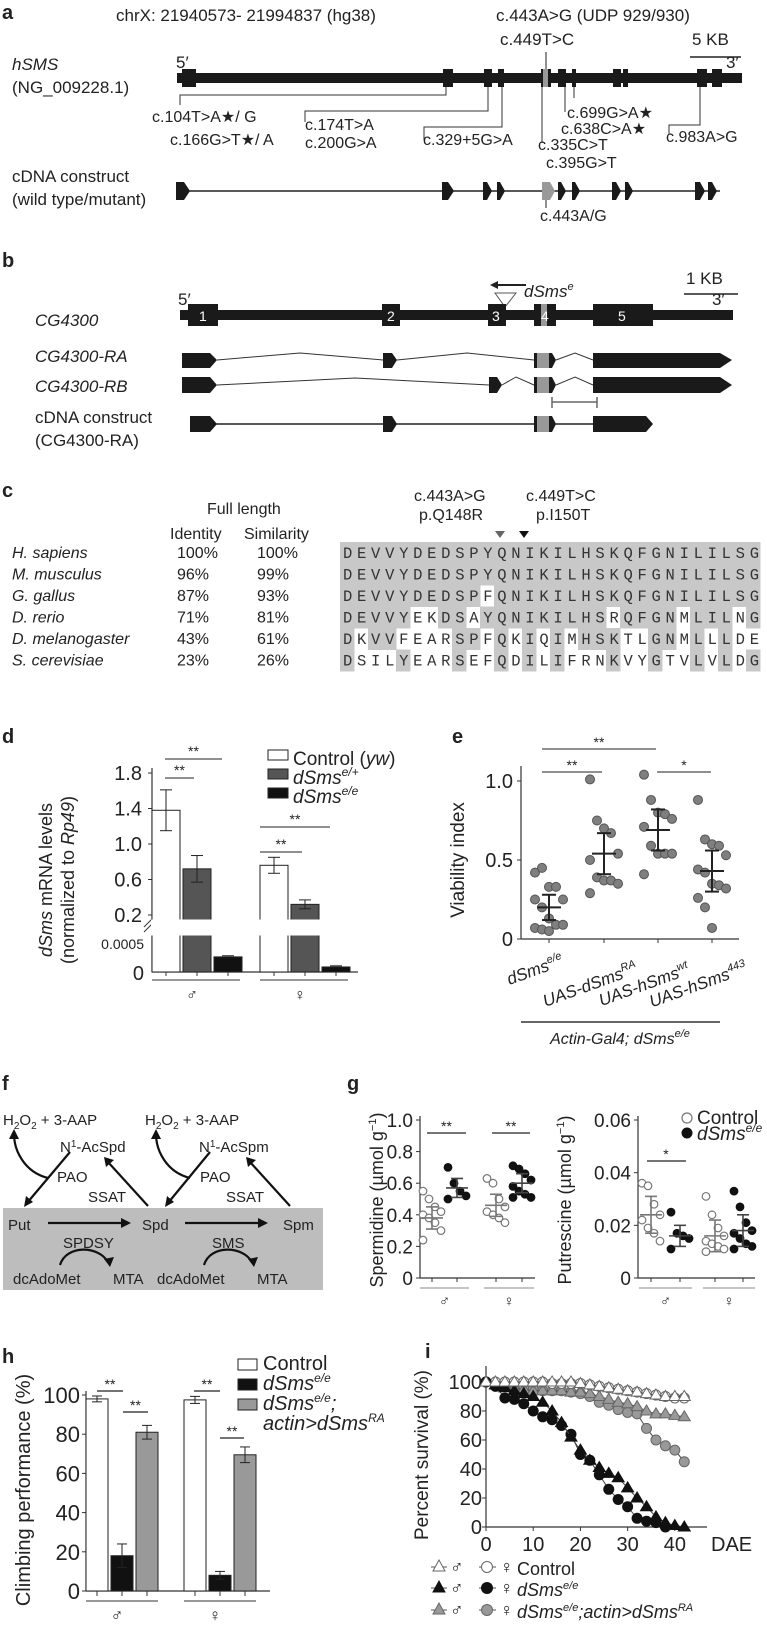  I want to click on n1-acspd: N1-AcSpd, so click(93, 1147).